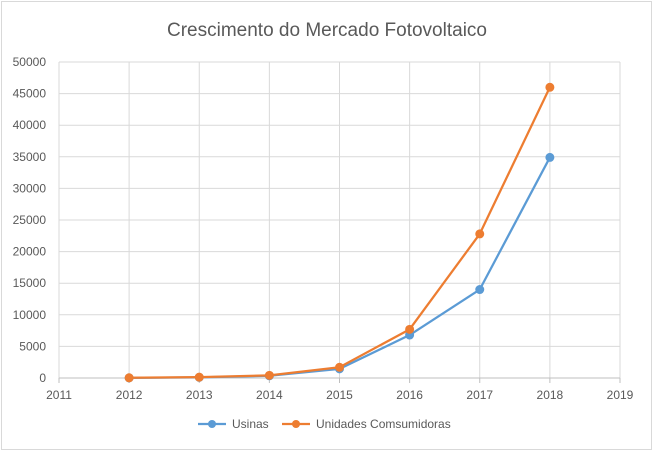 The width and height of the screenshot is (655, 453). Describe the element at coordinates (30, 188) in the screenshot. I see `y-tick-label: 30000` at that location.